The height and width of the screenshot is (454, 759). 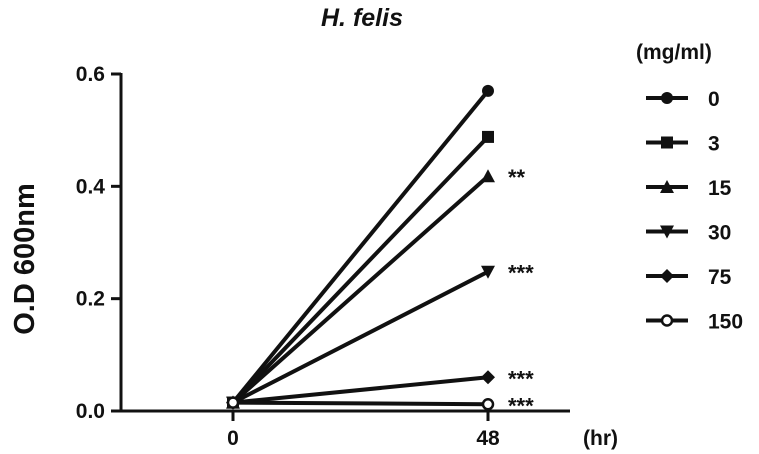 I want to click on y-tick-label: 0.6, so click(x=90, y=74).